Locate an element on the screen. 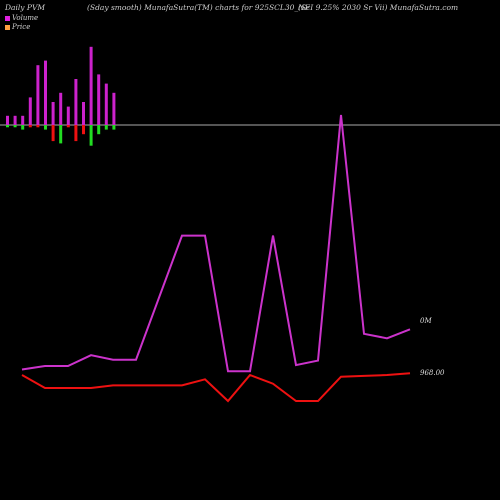 Image resolution: width=500 pixels, height=500 pixels. volume-last-label: 0M is located at coordinates (426, 321).